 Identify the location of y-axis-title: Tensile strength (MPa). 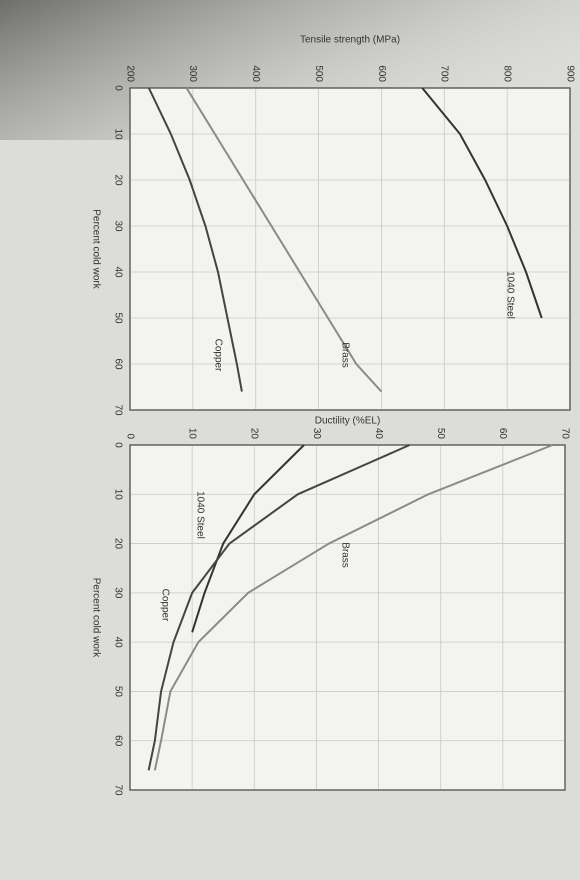
(350, 40).